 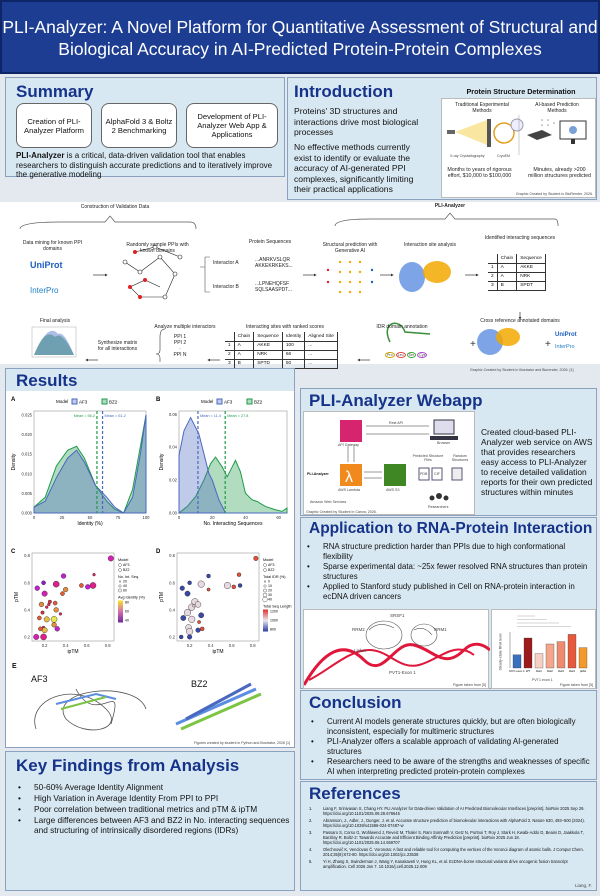 I want to click on linker-label: Linker, so click(x=360, y=650).